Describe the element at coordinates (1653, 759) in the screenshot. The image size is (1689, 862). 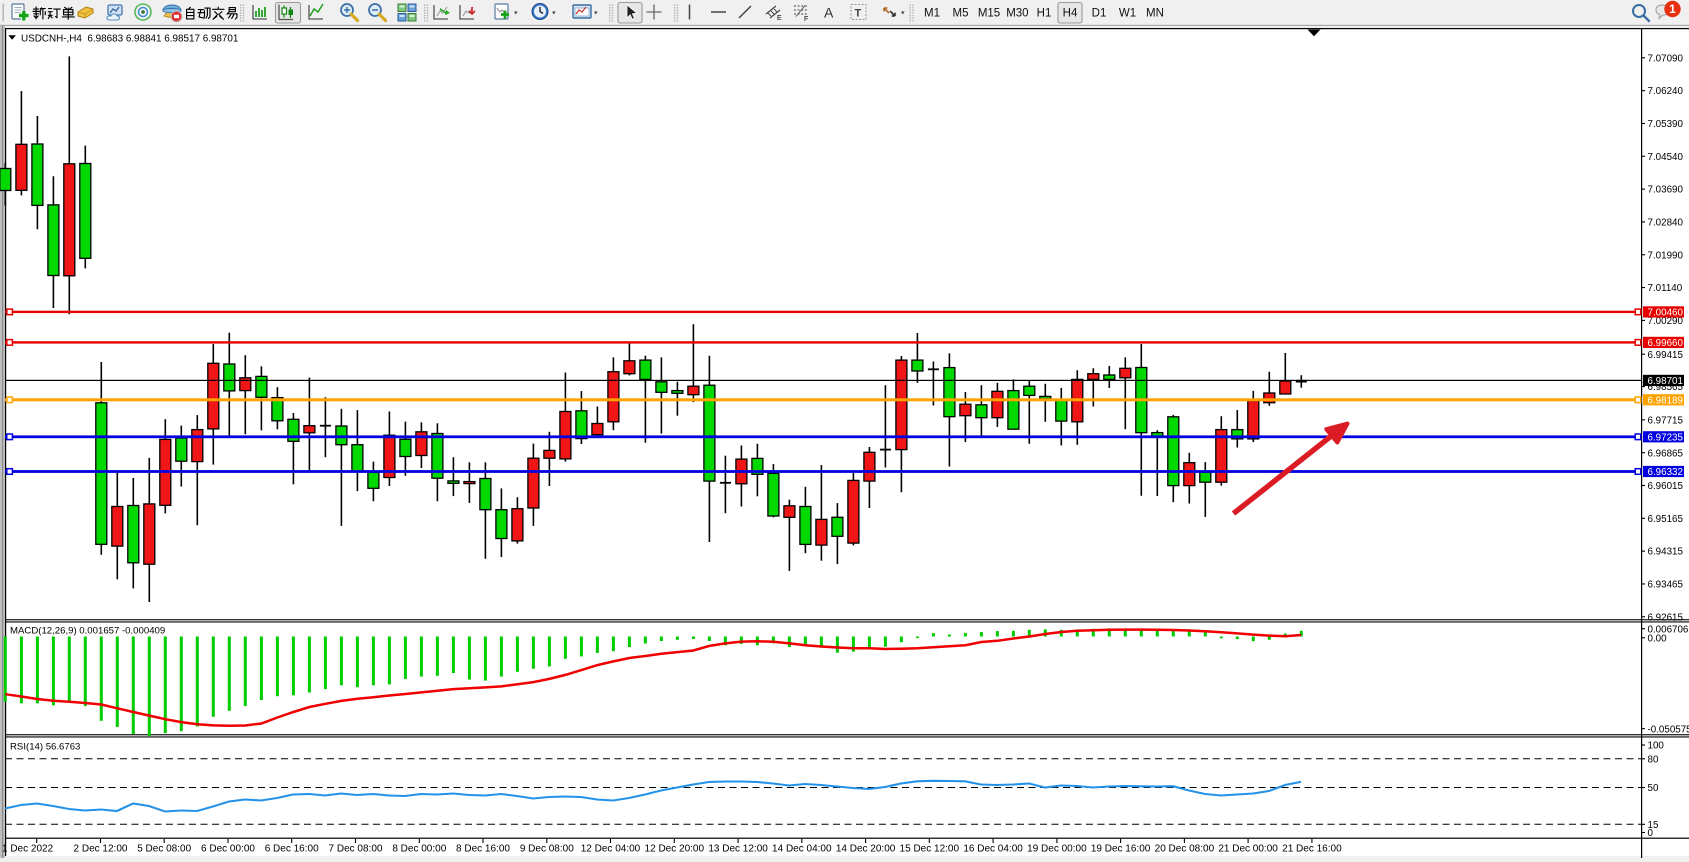
I see `svg-text: 80` at that location.